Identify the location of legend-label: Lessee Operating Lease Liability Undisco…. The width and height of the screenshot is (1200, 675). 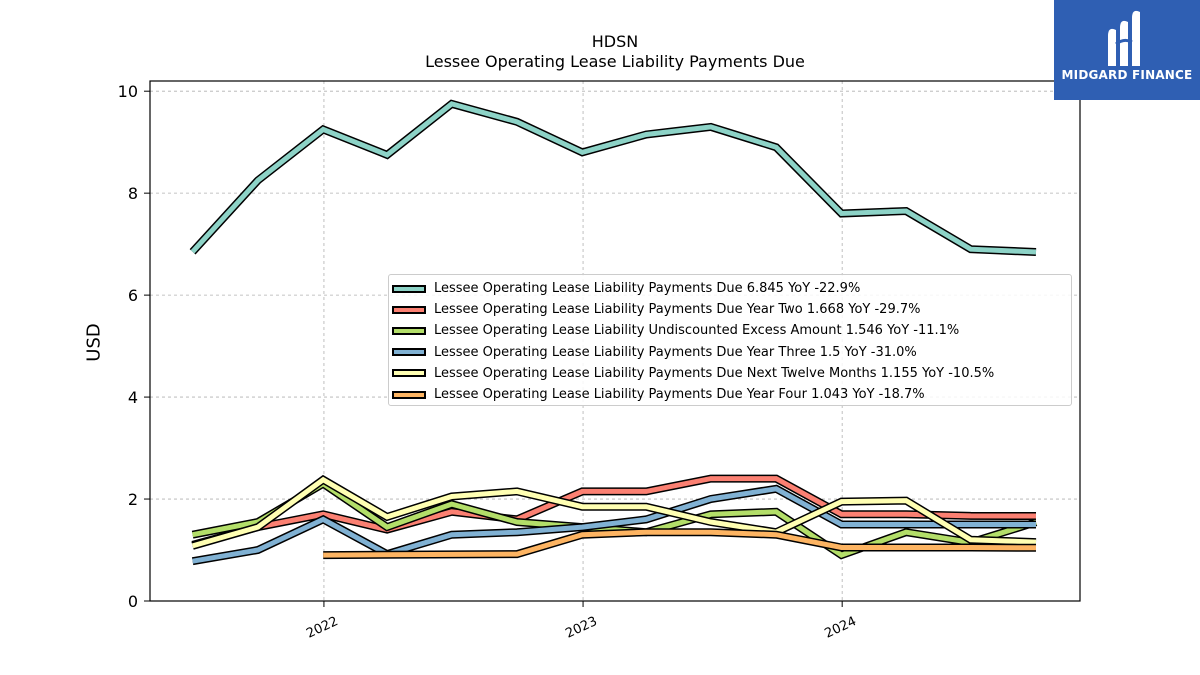
(697, 331).